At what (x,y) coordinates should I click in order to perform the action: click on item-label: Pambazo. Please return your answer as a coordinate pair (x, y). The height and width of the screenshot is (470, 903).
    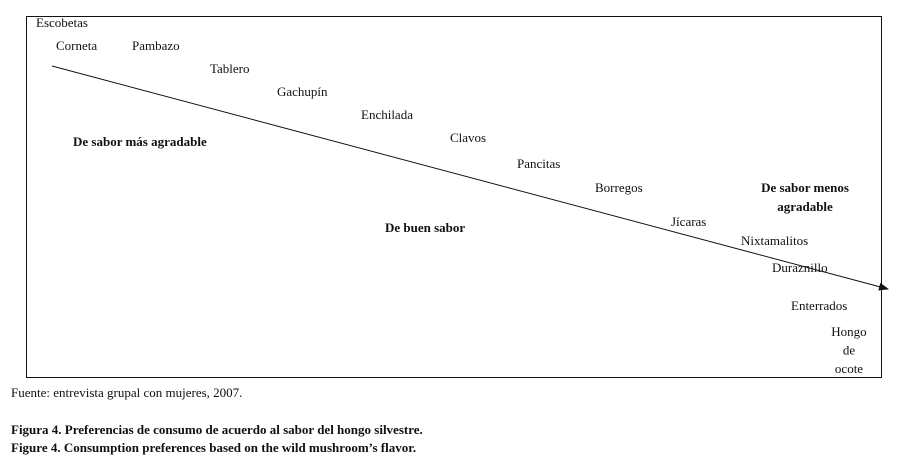
    Looking at the image, I should click on (156, 45).